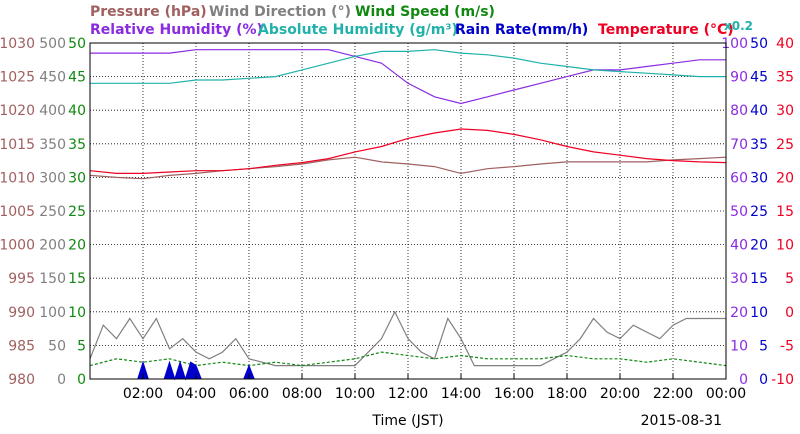 The width and height of the screenshot is (800, 434). I want to click on humidity-tick-label: 10, so click(739, 346).